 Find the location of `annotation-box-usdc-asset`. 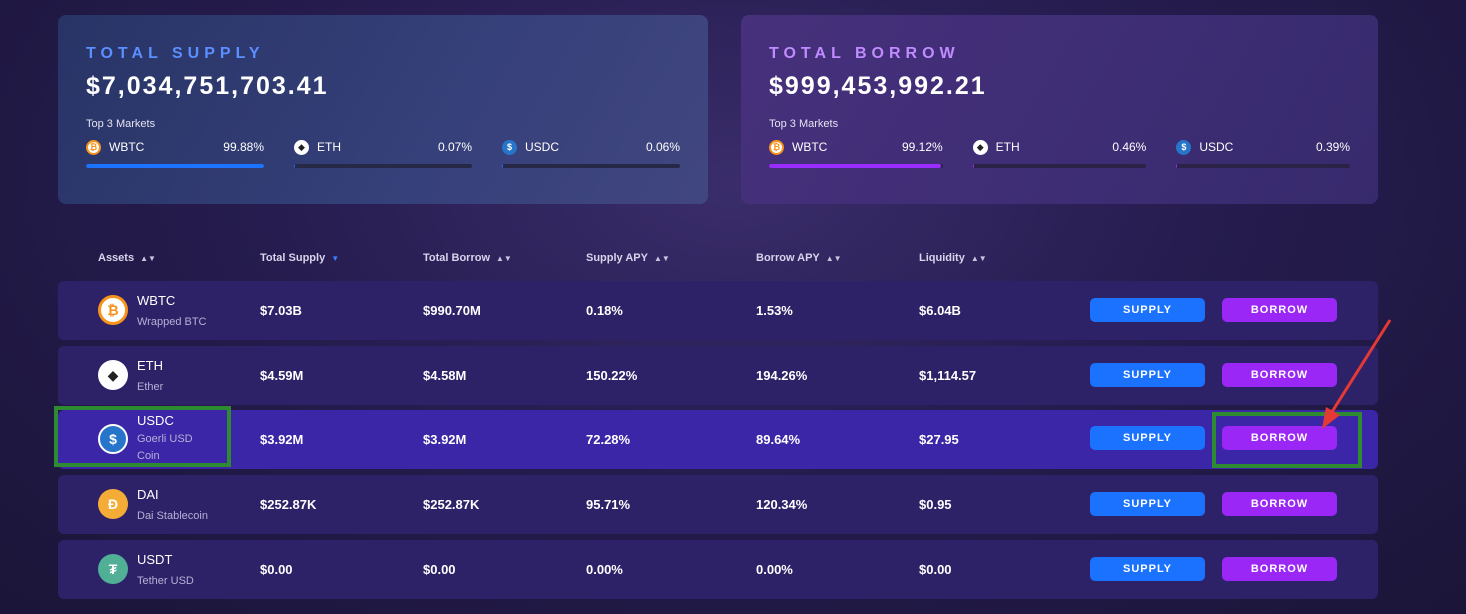

annotation-box-usdc-asset is located at coordinates (142, 436).